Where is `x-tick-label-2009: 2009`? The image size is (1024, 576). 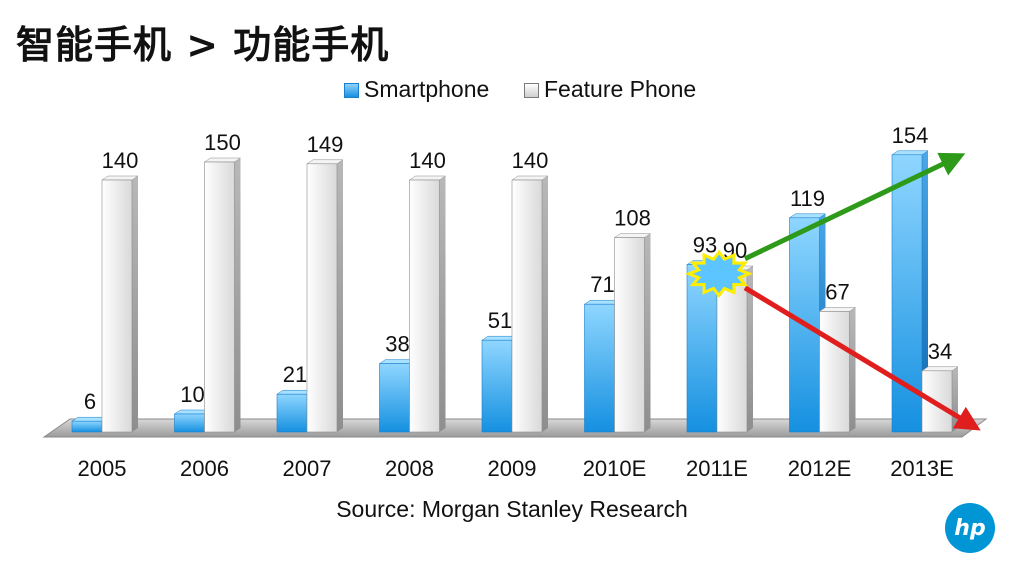 x-tick-label-2009: 2009 is located at coordinates (512, 468).